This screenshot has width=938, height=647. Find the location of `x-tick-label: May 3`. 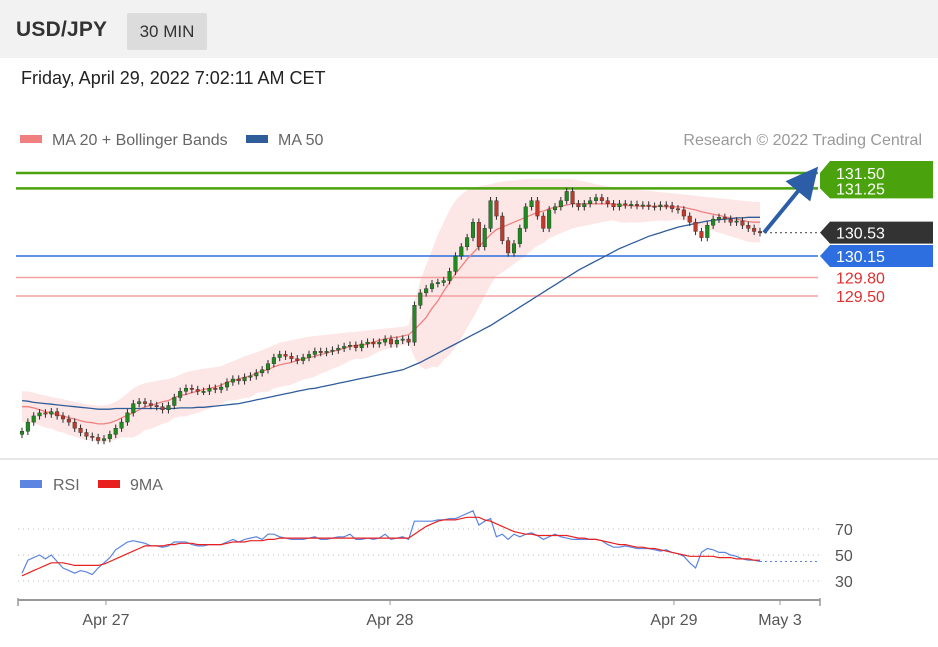

x-tick-label: May 3 is located at coordinates (780, 620).